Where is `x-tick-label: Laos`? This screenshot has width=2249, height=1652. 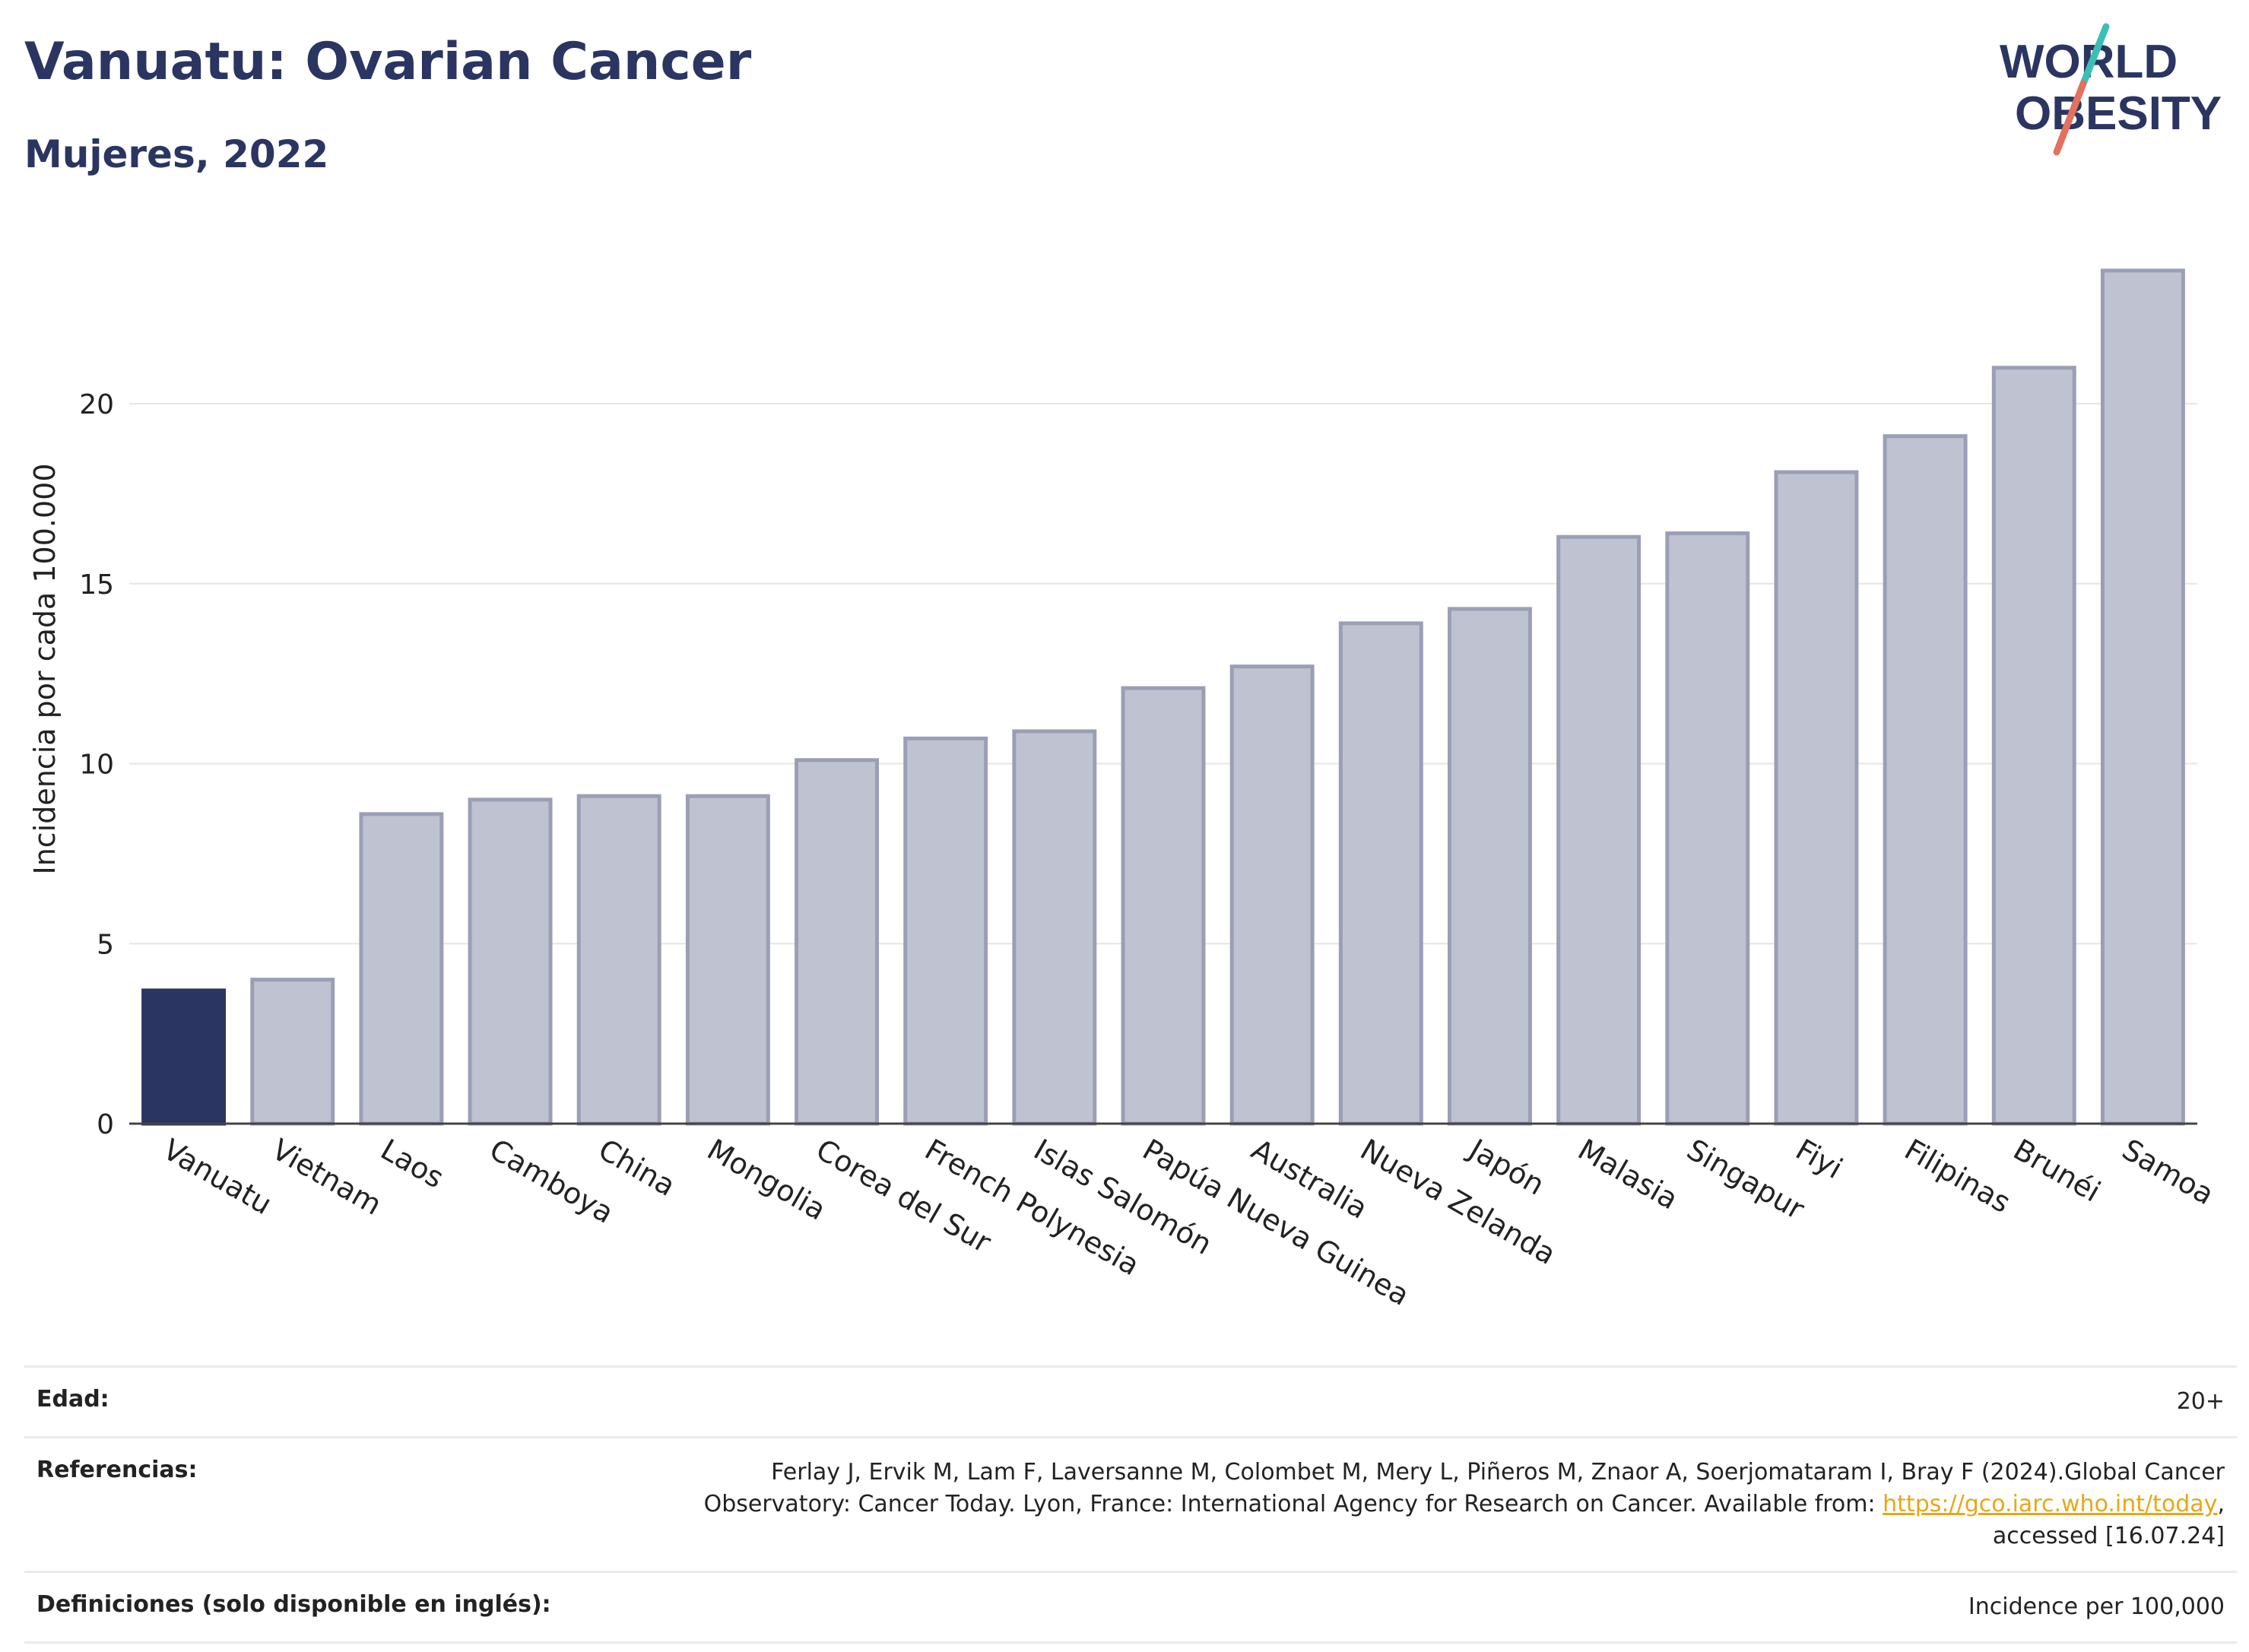 x-tick-label: Laos is located at coordinates (412, 1164).